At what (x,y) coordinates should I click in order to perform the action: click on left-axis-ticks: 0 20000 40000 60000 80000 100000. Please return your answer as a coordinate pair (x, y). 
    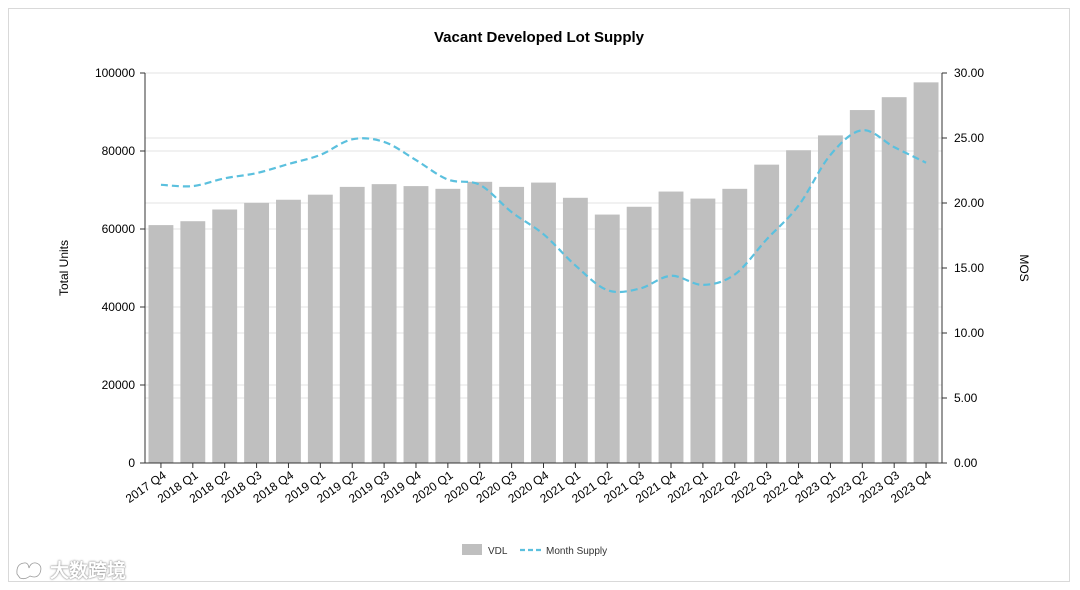
    Looking at the image, I should click on (115, 268).